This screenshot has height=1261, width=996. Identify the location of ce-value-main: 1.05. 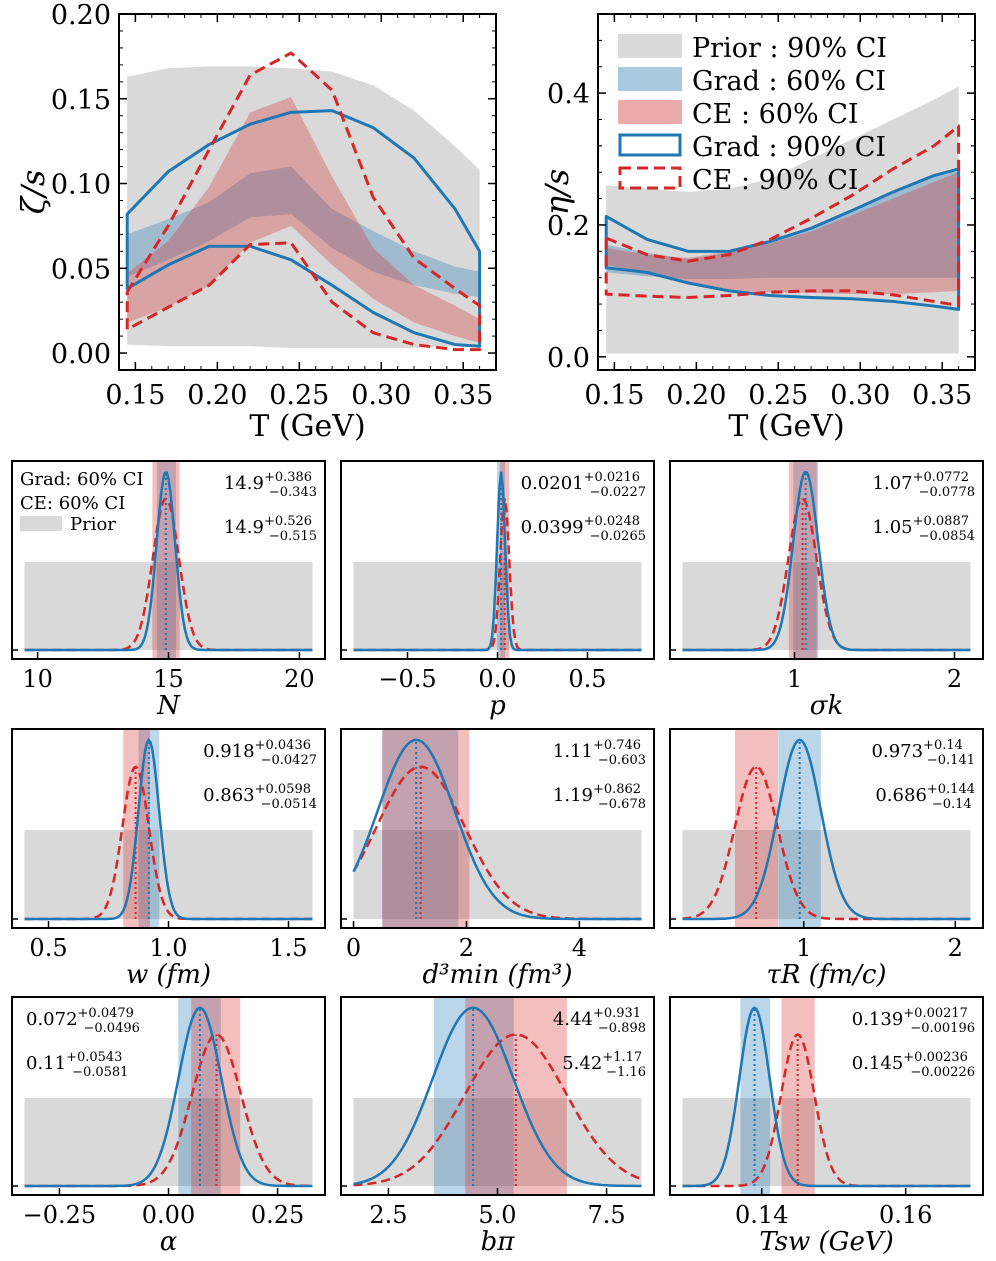
(893, 527).